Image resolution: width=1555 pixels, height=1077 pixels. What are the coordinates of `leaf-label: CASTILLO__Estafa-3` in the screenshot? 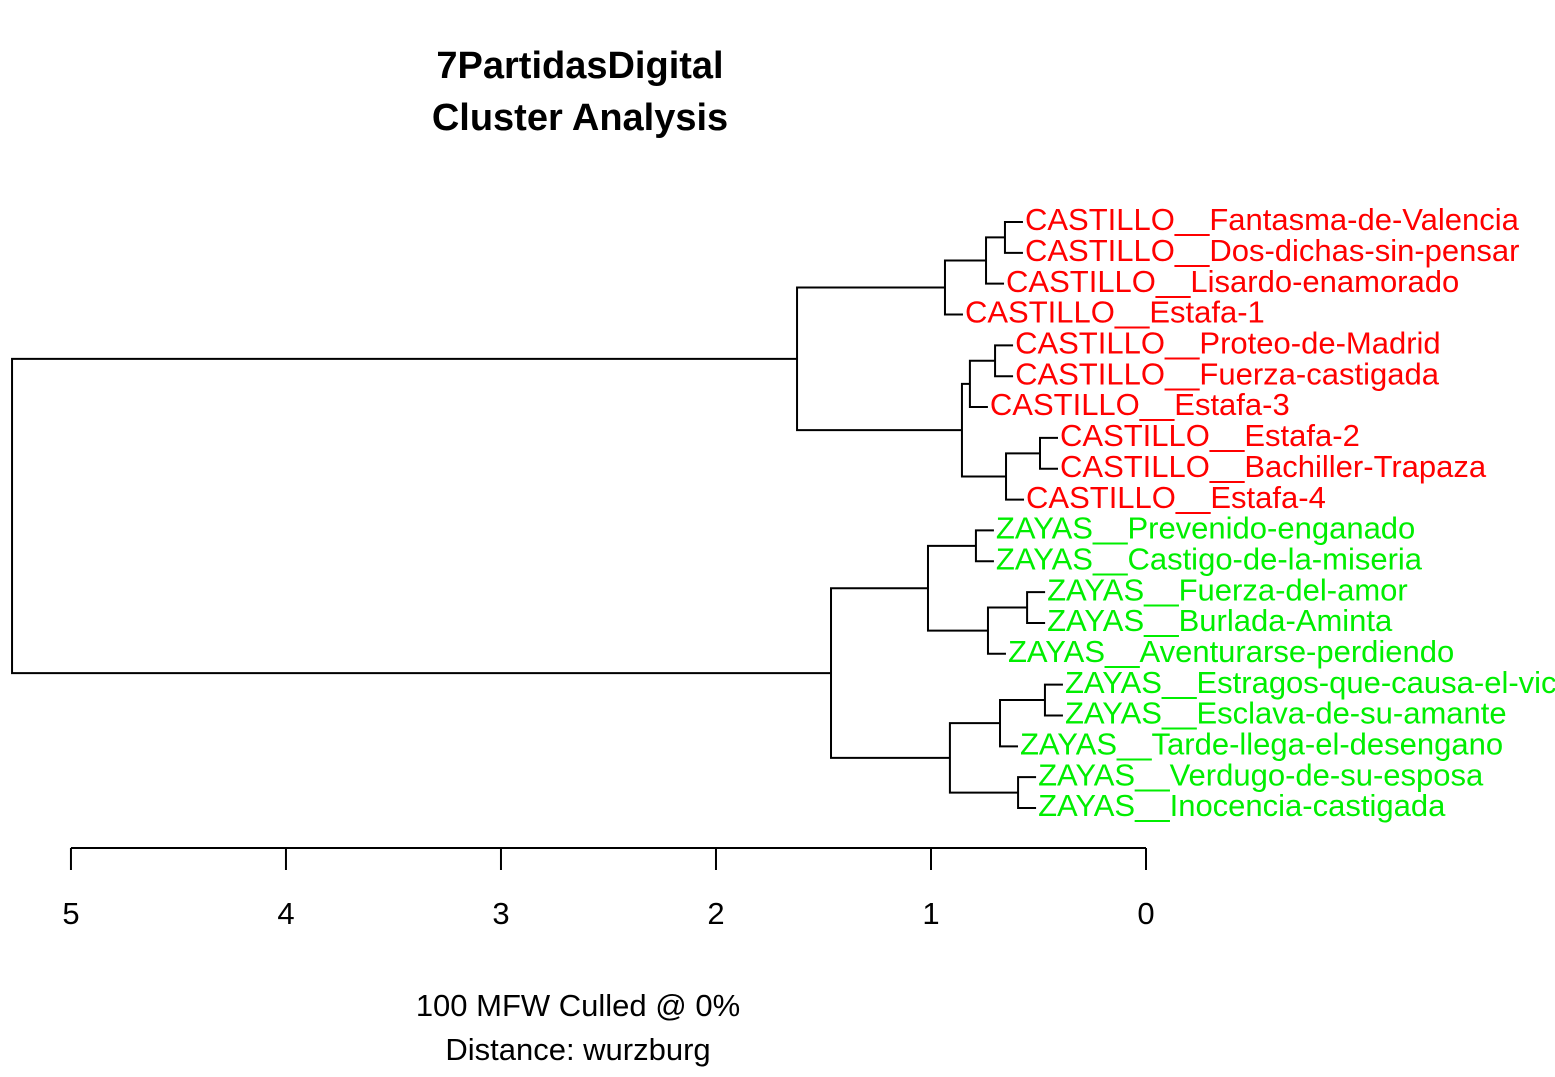 It's located at (1140, 404).